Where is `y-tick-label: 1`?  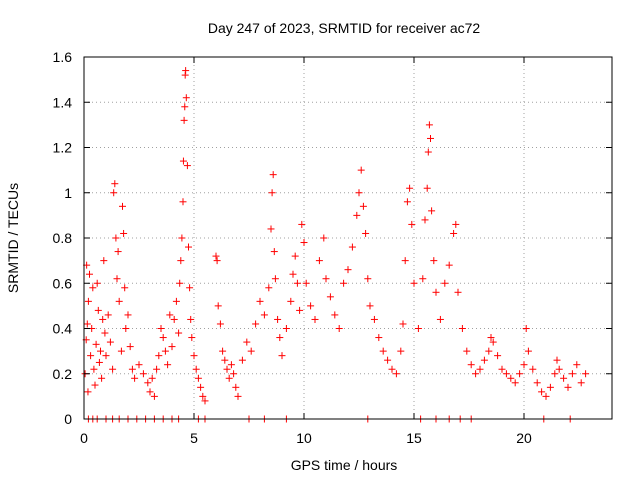
y-tick-label: 1 is located at coordinates (68, 193).